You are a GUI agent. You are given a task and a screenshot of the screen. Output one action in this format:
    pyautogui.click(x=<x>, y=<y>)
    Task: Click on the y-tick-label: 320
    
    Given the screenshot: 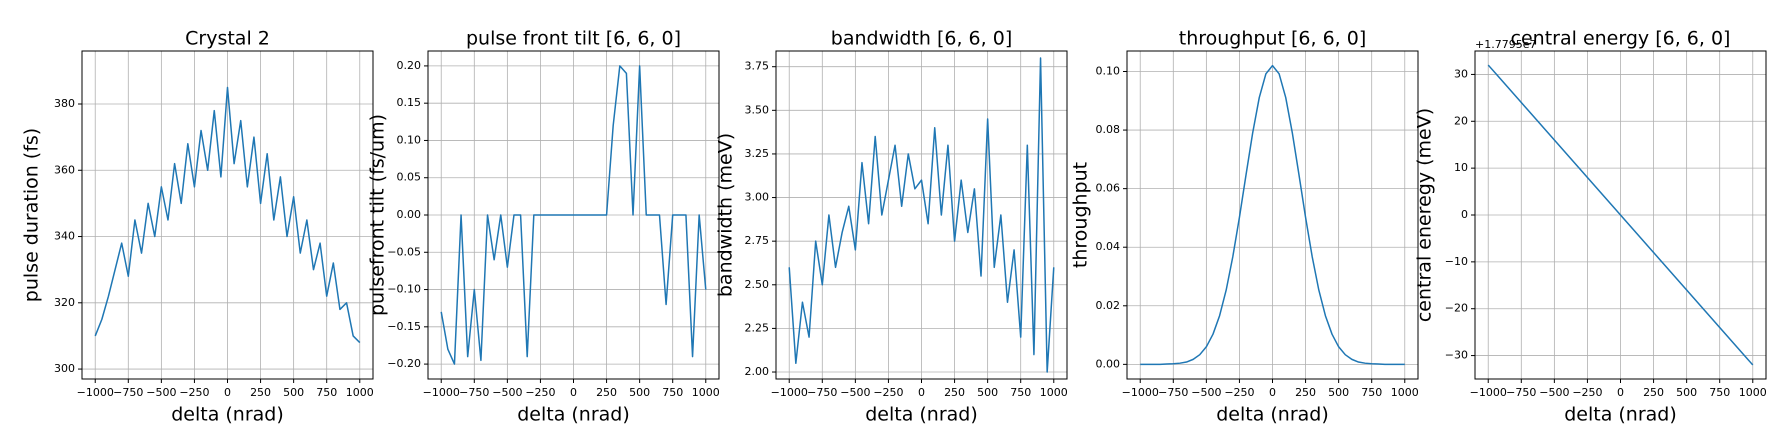 What is the action you would take?
    pyautogui.click(x=64, y=302)
    